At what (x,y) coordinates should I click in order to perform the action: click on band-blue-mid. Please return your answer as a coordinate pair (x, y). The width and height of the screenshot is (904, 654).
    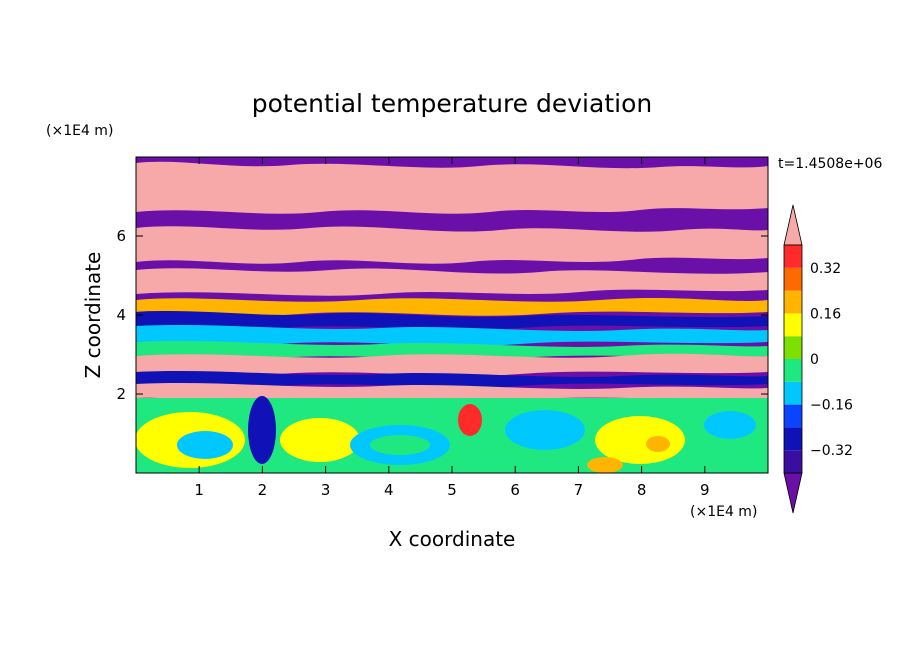
    Looking at the image, I should click on (452, 320).